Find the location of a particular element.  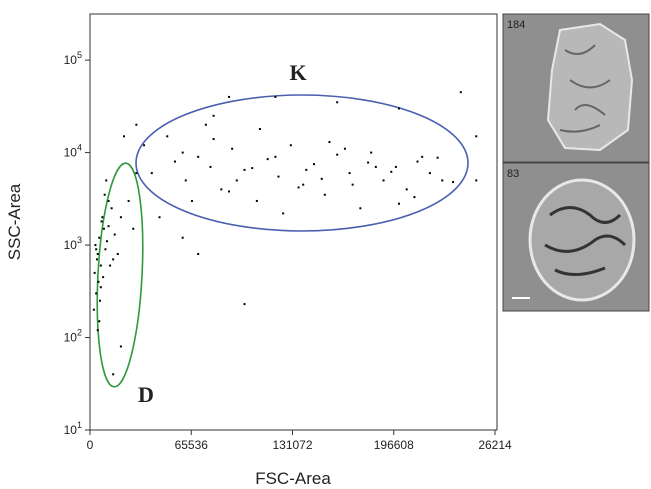

y-tick-label: 10⁵ is located at coordinates (73, 58).